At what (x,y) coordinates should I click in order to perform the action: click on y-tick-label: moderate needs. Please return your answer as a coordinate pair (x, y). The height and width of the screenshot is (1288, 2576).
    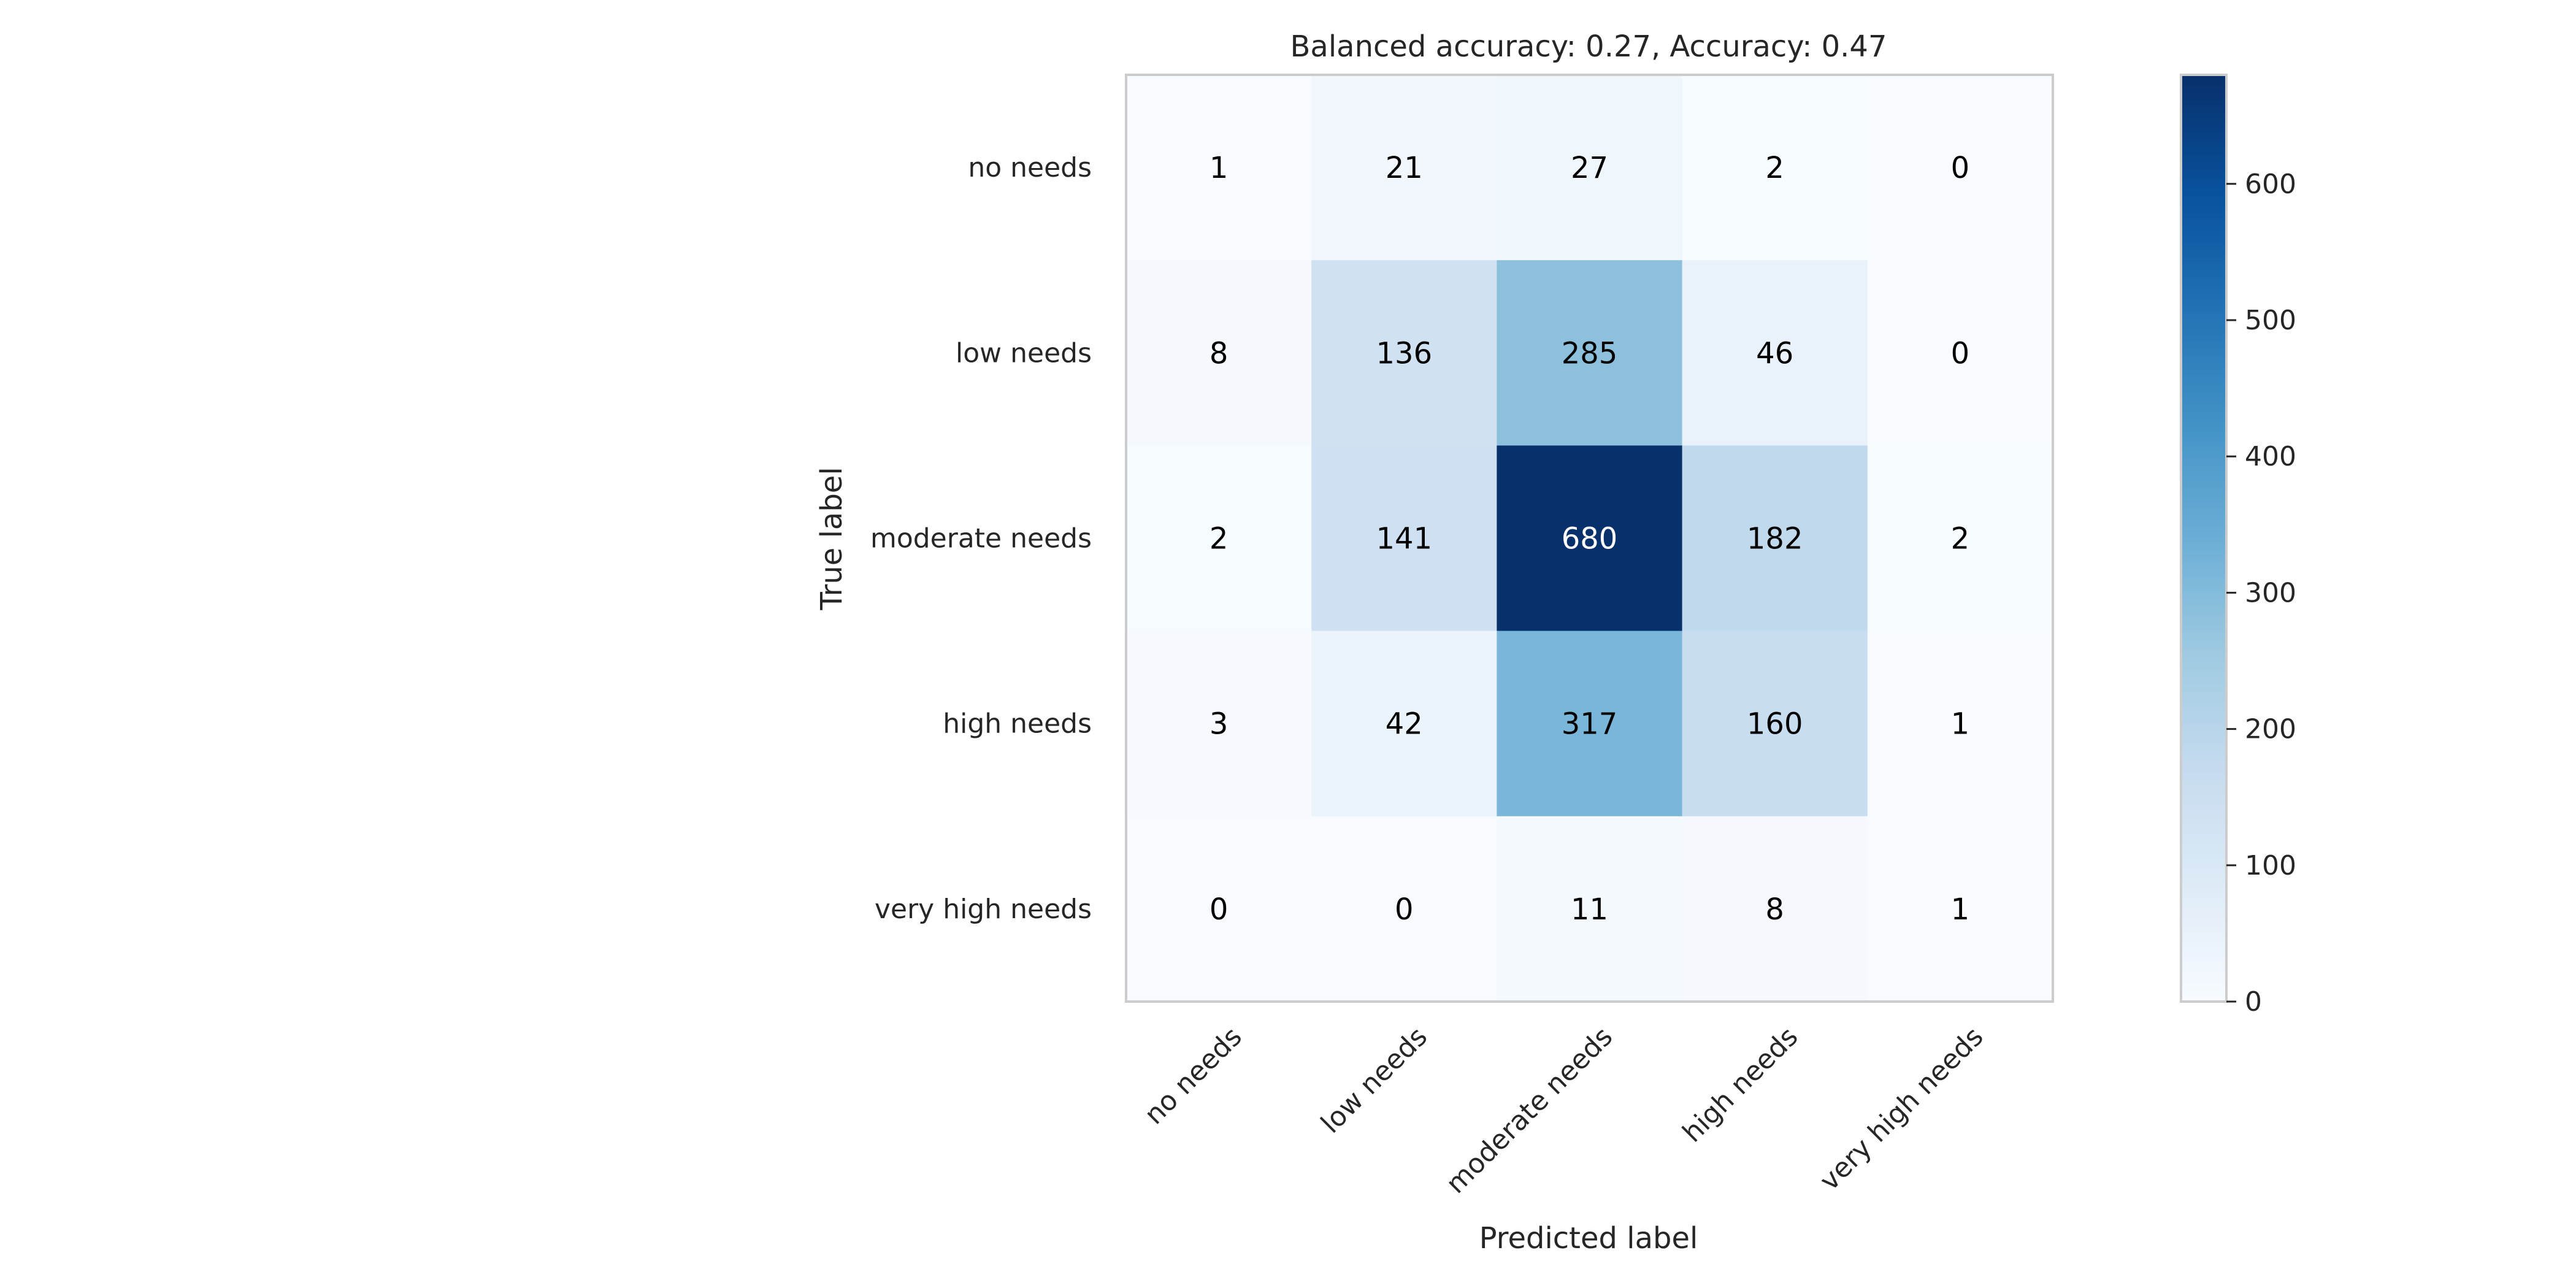
    Looking at the image, I should click on (981, 538).